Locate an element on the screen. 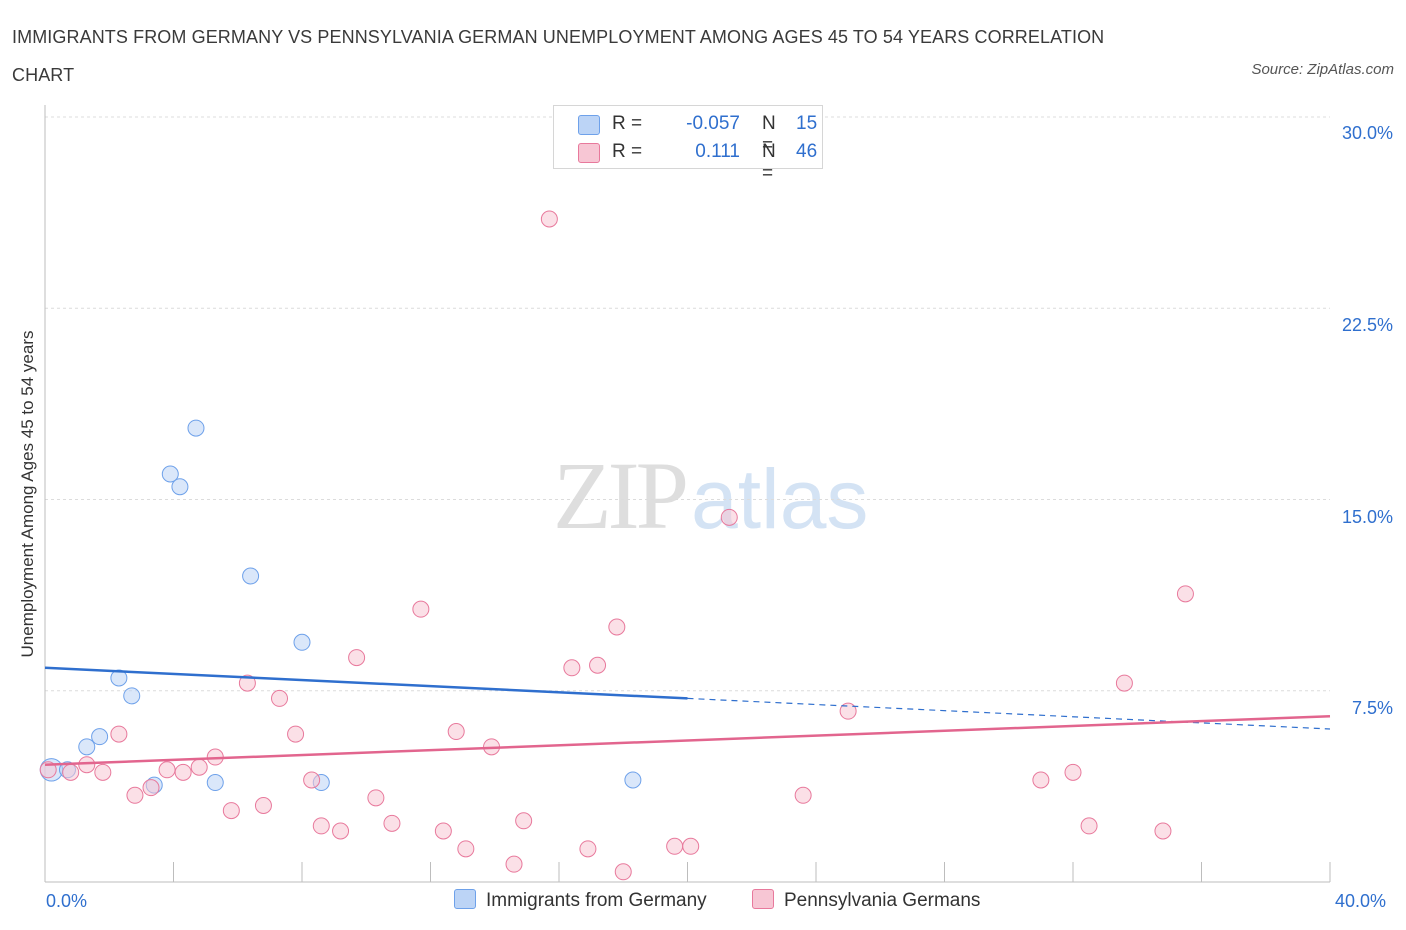 This screenshot has width=1406, height=930. y-tick-label-30: 30.0% is located at coordinates (1367, 133).